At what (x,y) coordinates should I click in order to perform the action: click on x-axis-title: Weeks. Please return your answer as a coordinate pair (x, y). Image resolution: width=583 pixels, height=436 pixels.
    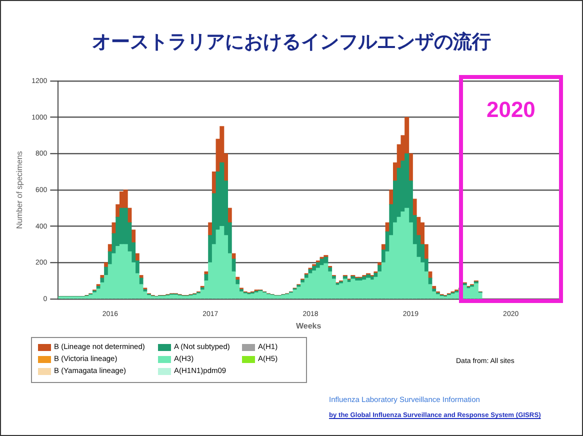
    Looking at the image, I should click on (309, 325).